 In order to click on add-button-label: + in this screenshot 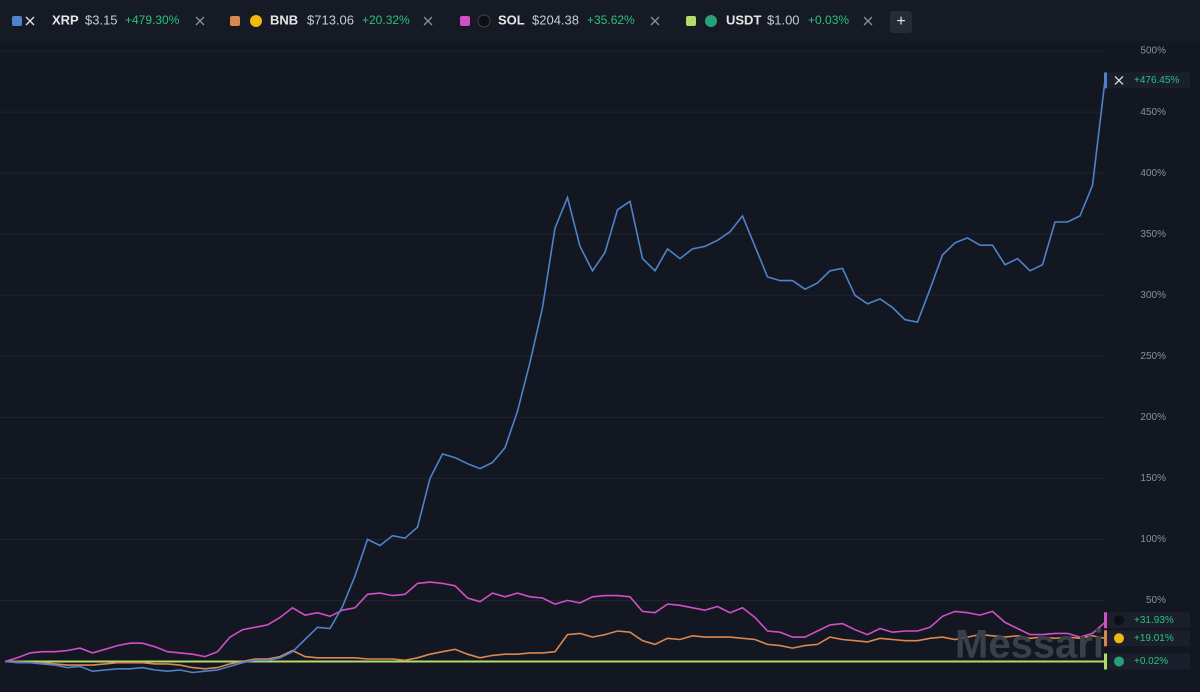, I will do `click(900, 21)`.